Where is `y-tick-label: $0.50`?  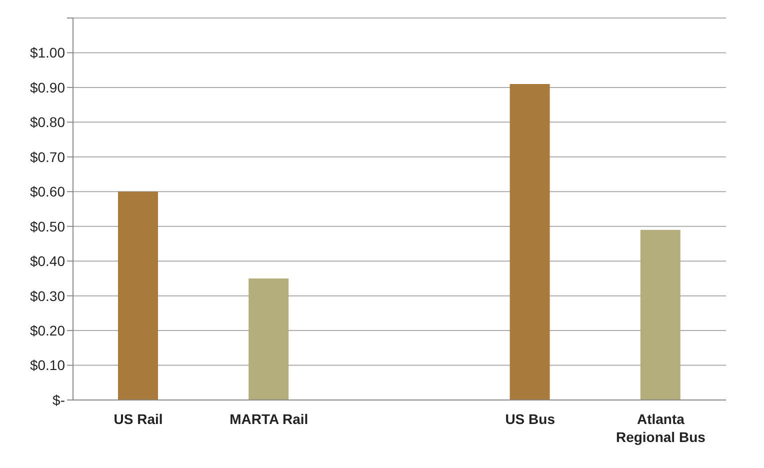 y-tick-label: $0.50 is located at coordinates (48, 226).